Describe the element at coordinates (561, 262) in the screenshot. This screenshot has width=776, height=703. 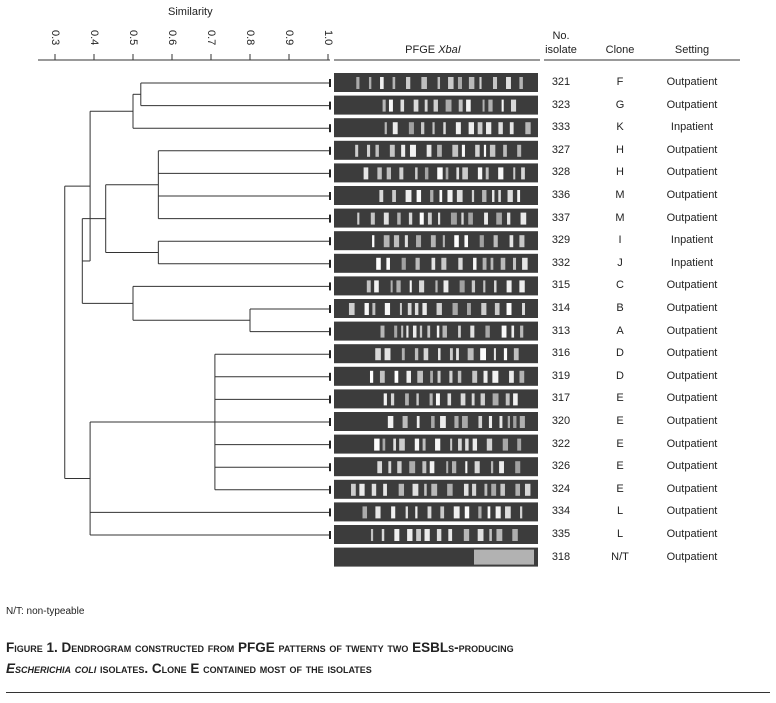
I see `row-isolate: 332` at that location.